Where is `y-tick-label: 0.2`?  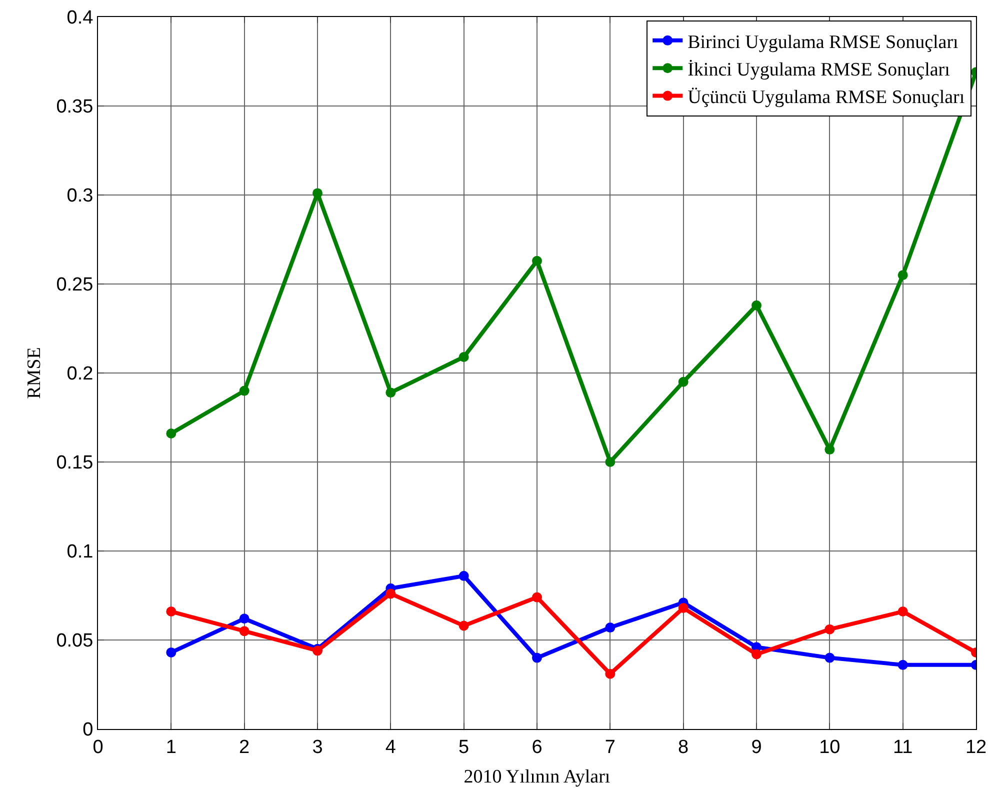
y-tick-label: 0.2 is located at coordinates (80, 374).